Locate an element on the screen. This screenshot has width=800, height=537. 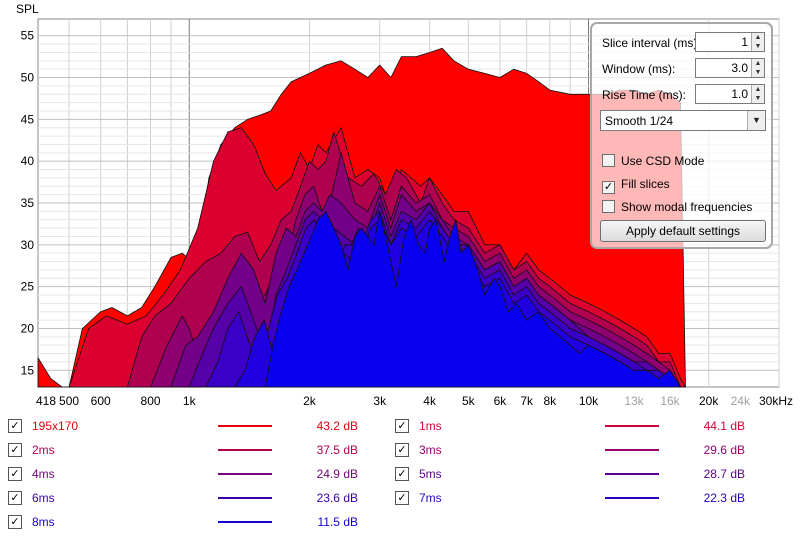
window-value: 3.0 is located at coordinates (739, 68).